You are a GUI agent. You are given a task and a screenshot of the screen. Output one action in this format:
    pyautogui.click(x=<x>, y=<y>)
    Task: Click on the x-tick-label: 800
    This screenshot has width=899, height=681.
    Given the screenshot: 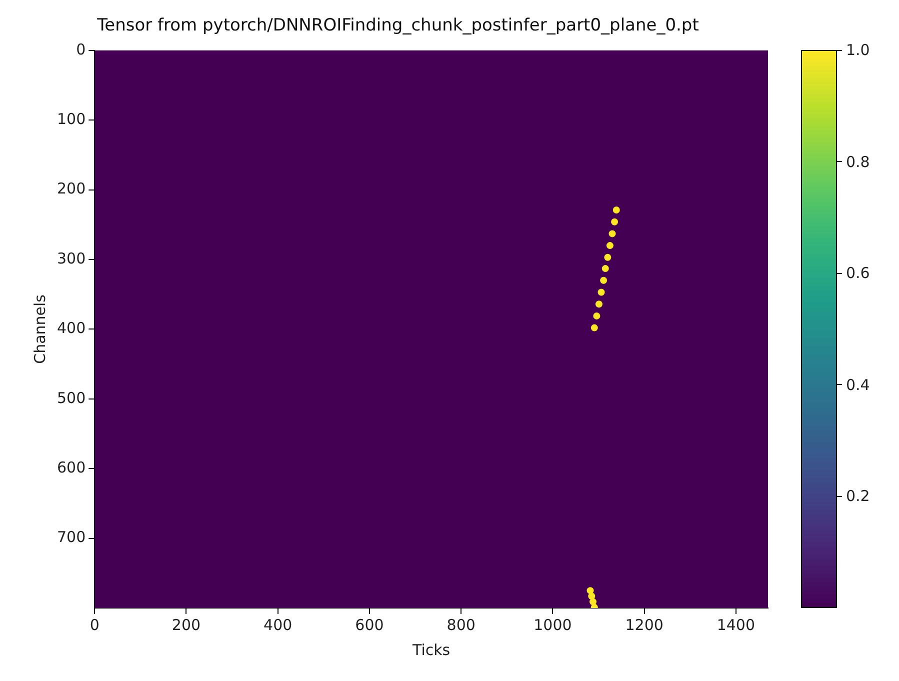 What is the action you would take?
    pyautogui.click(x=461, y=625)
    